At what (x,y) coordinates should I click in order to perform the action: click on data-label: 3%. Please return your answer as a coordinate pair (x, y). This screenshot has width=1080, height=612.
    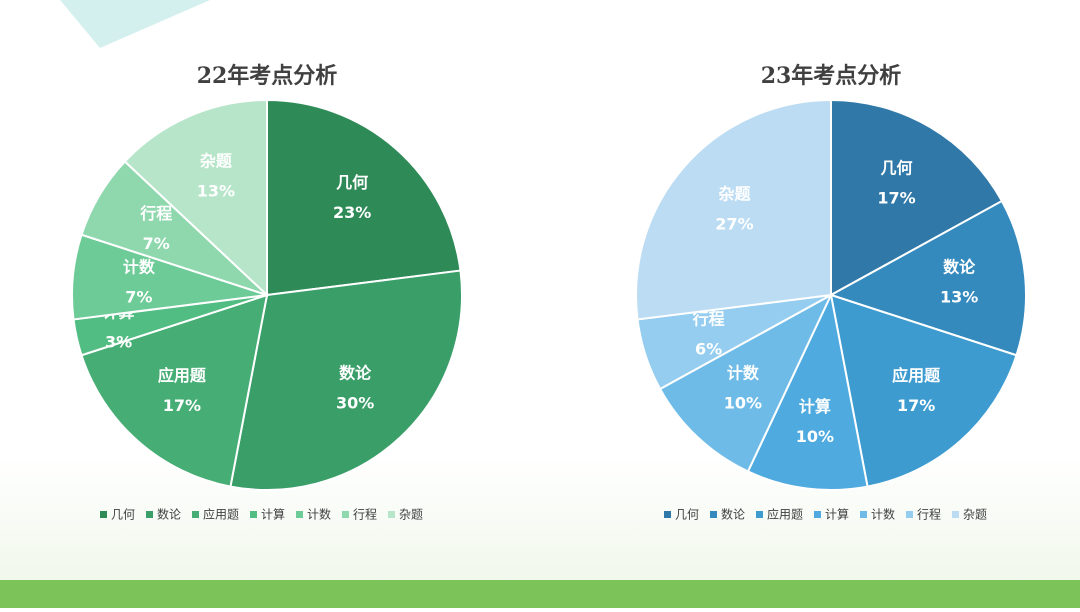
    Looking at the image, I should click on (118, 342).